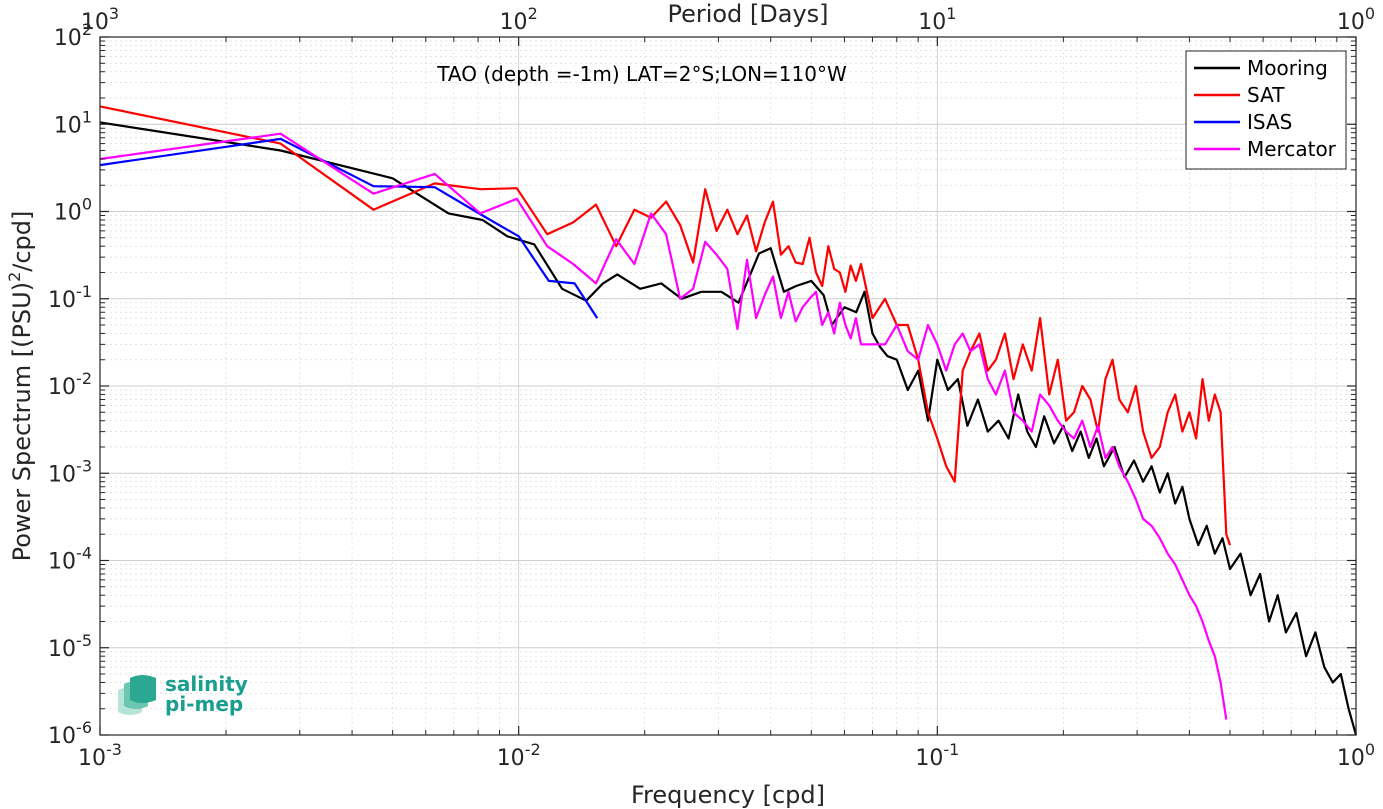  What do you see at coordinates (641, 74) in the screenshot?
I see `annotation-text: TAO (depth =-1m) LAT=2°S;LON=110°W` at bounding box center [641, 74].